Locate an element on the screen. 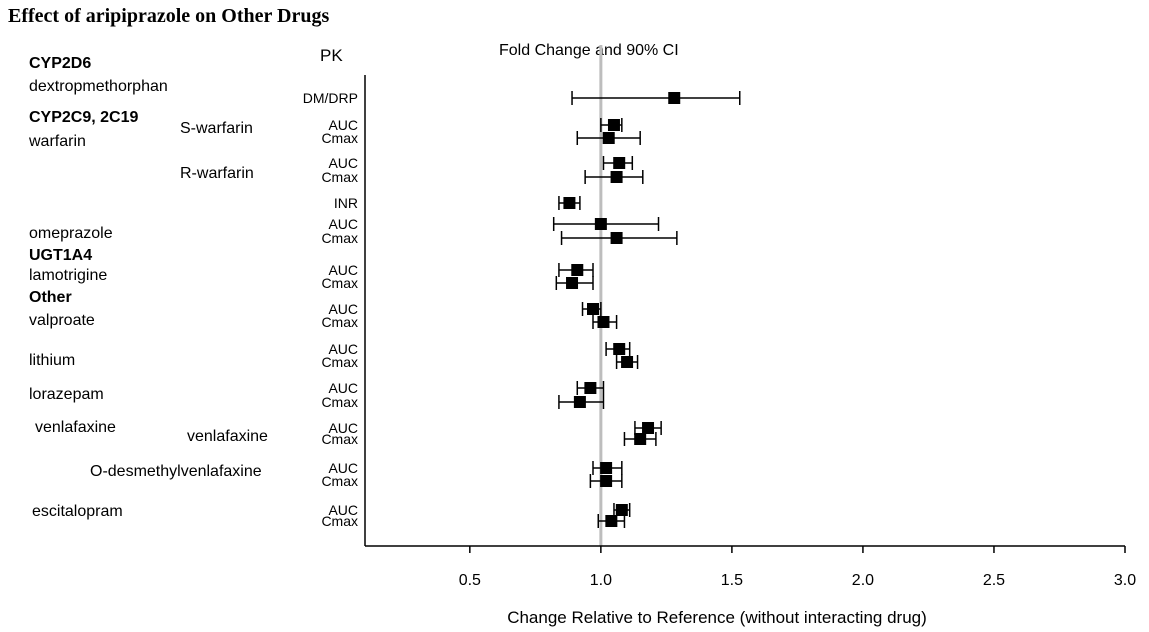  x-tick-label: 1.5 is located at coordinates (732, 580).